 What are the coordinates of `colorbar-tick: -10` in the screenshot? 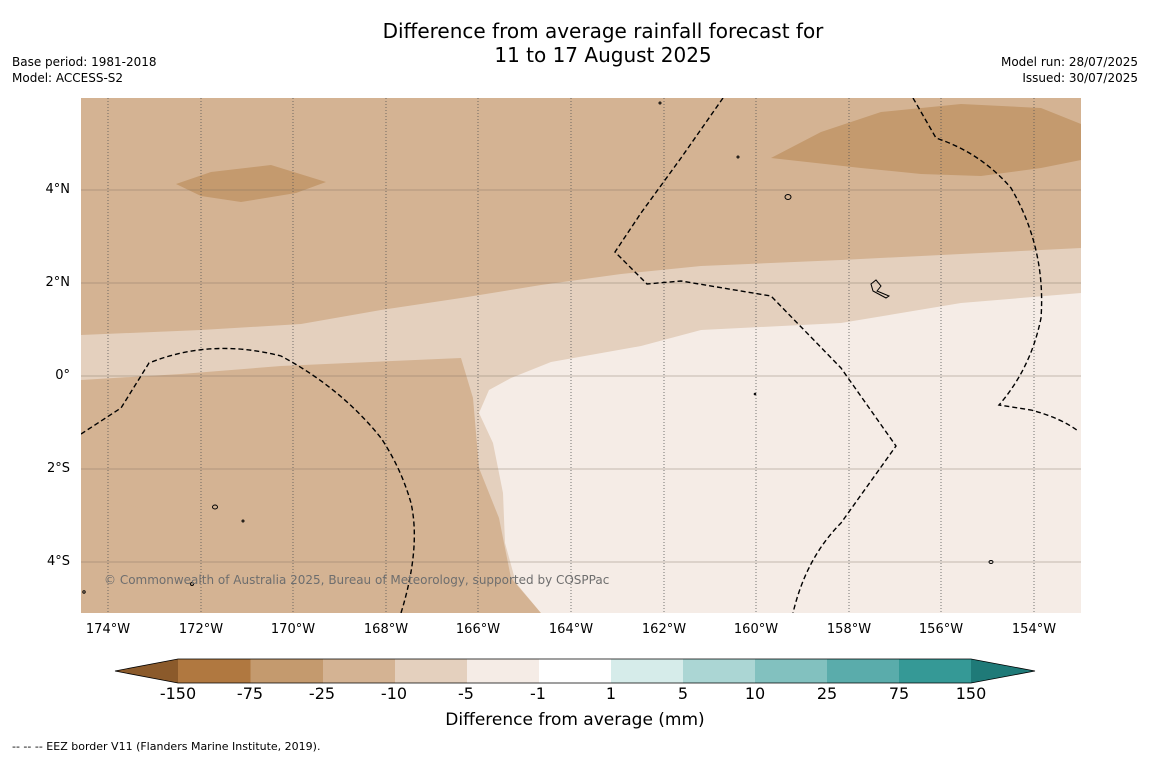 It's located at (394, 693).